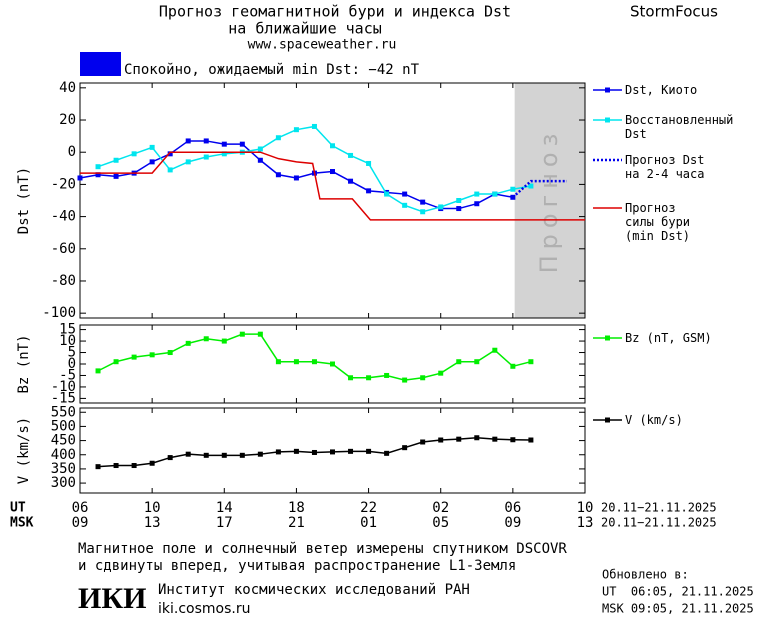  What do you see at coordinates (63, 387) in the screenshot?
I see `y-tick-label: -10` at bounding box center [63, 387].